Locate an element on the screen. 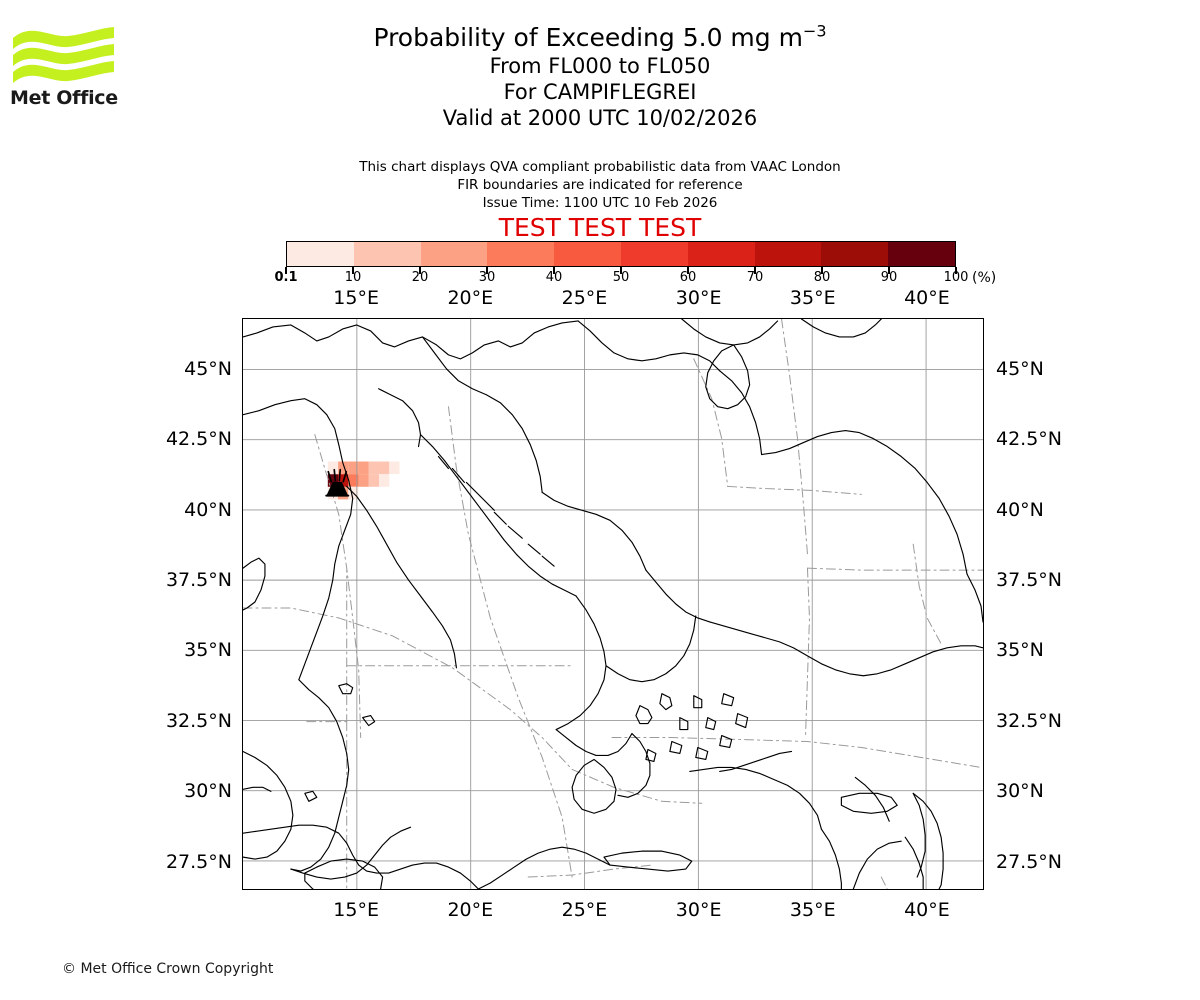 This screenshot has width=1200, height=1000. copyright-notice: © Met Office Crown Copyright is located at coordinates (168, 969).